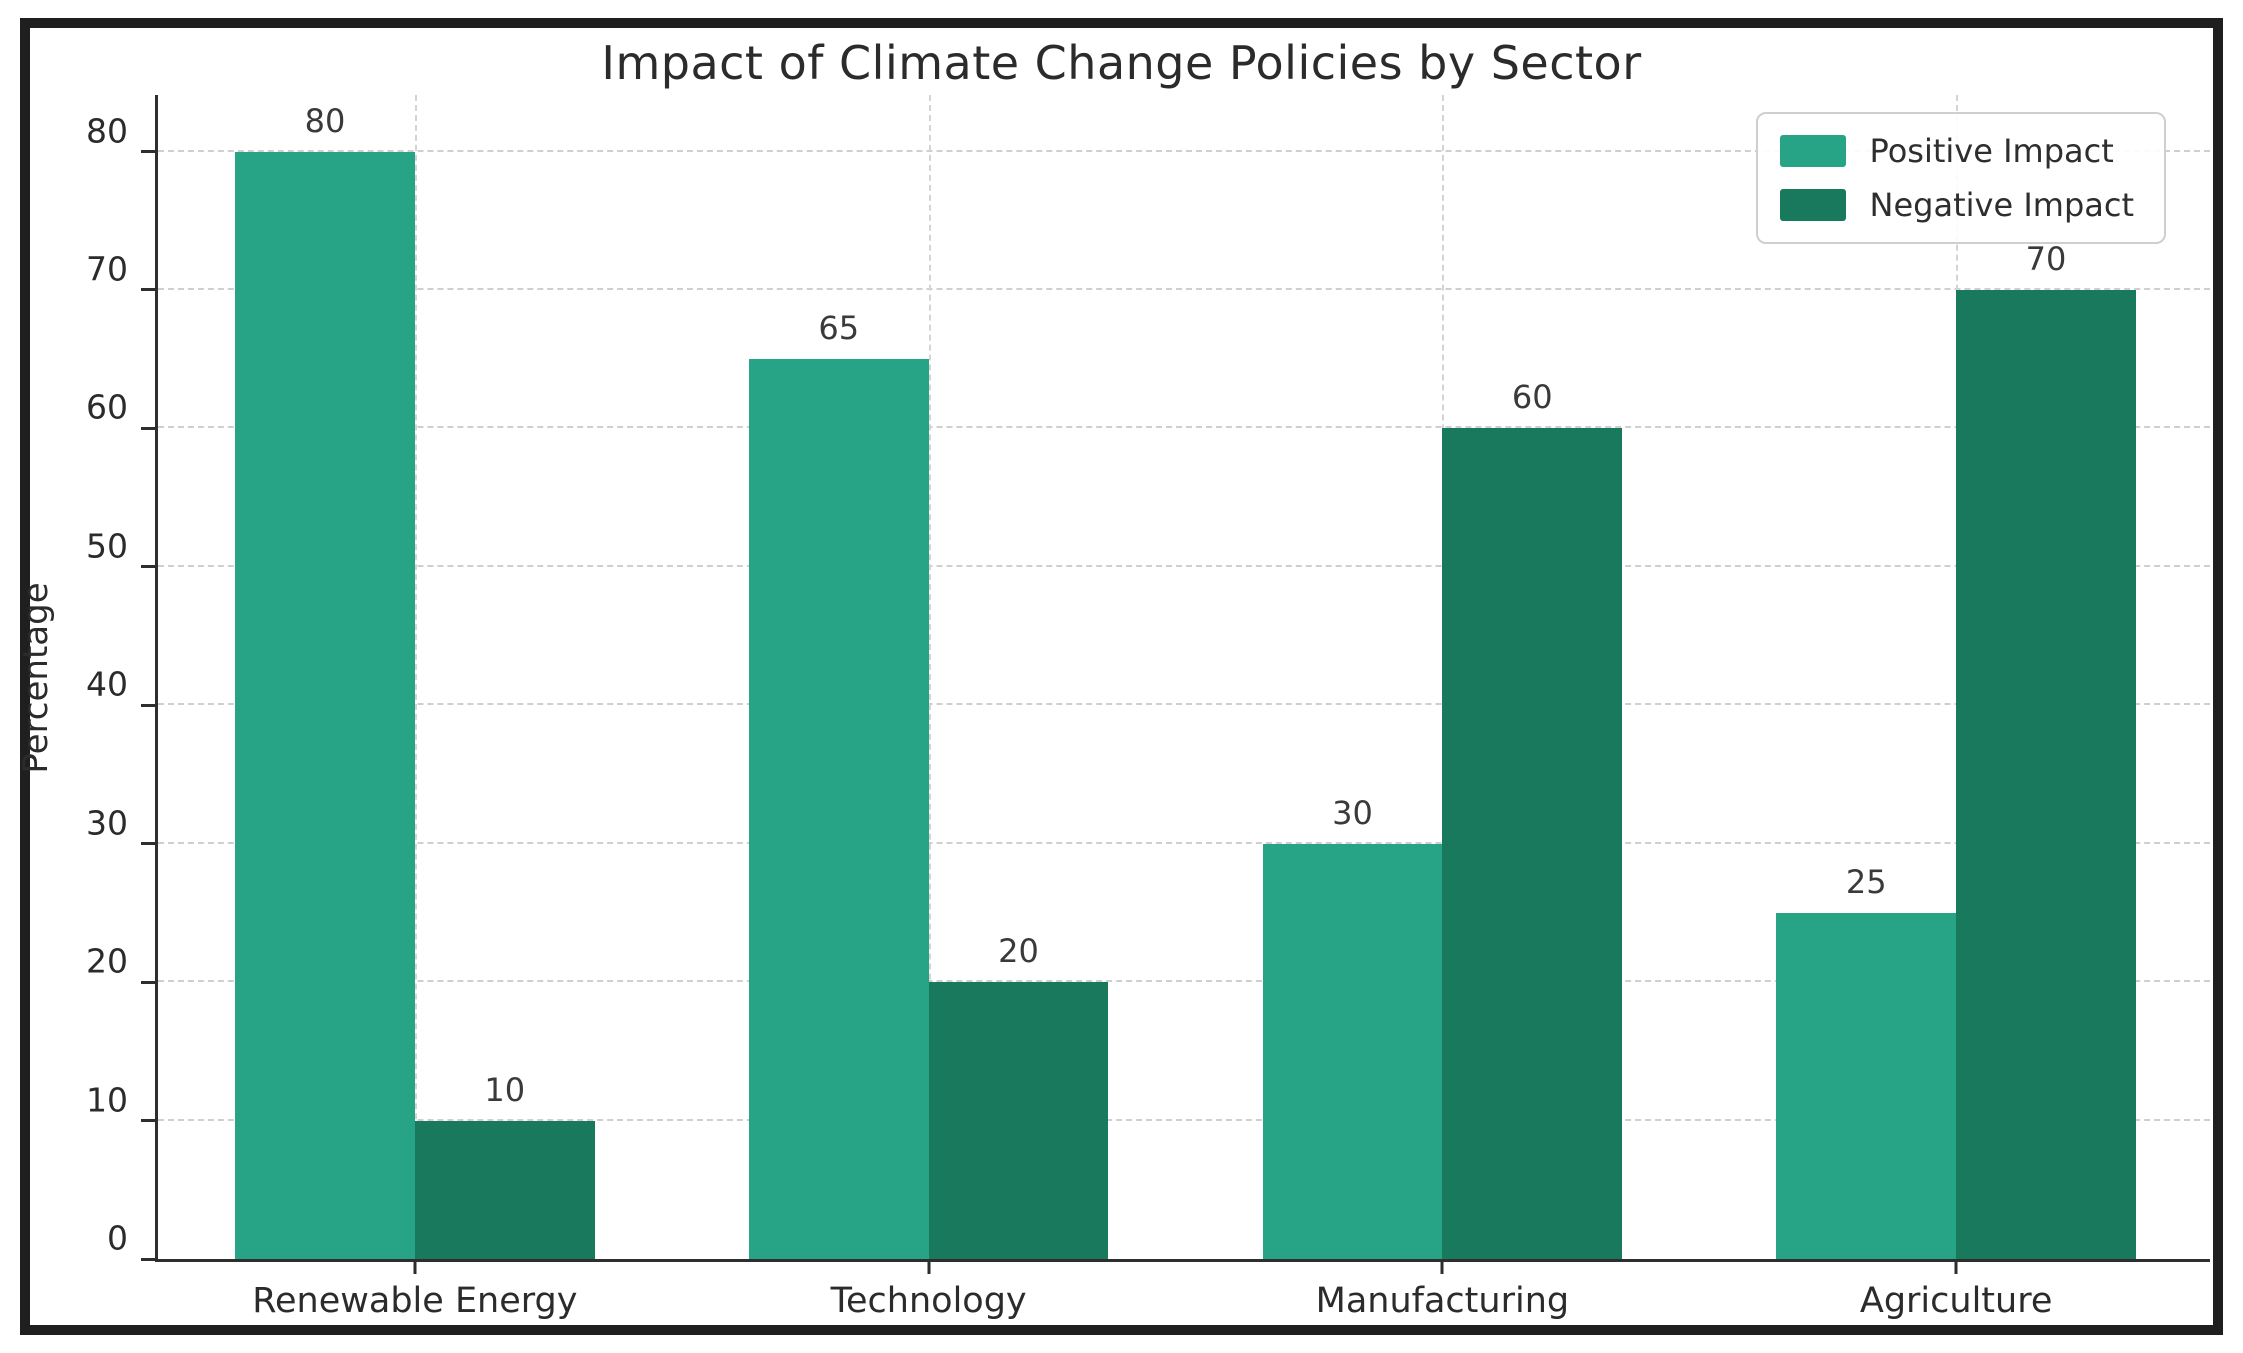 This screenshot has width=2243, height=1353. Describe the element at coordinates (839, 328) in the screenshot. I see `bar-value-label: 65` at that location.